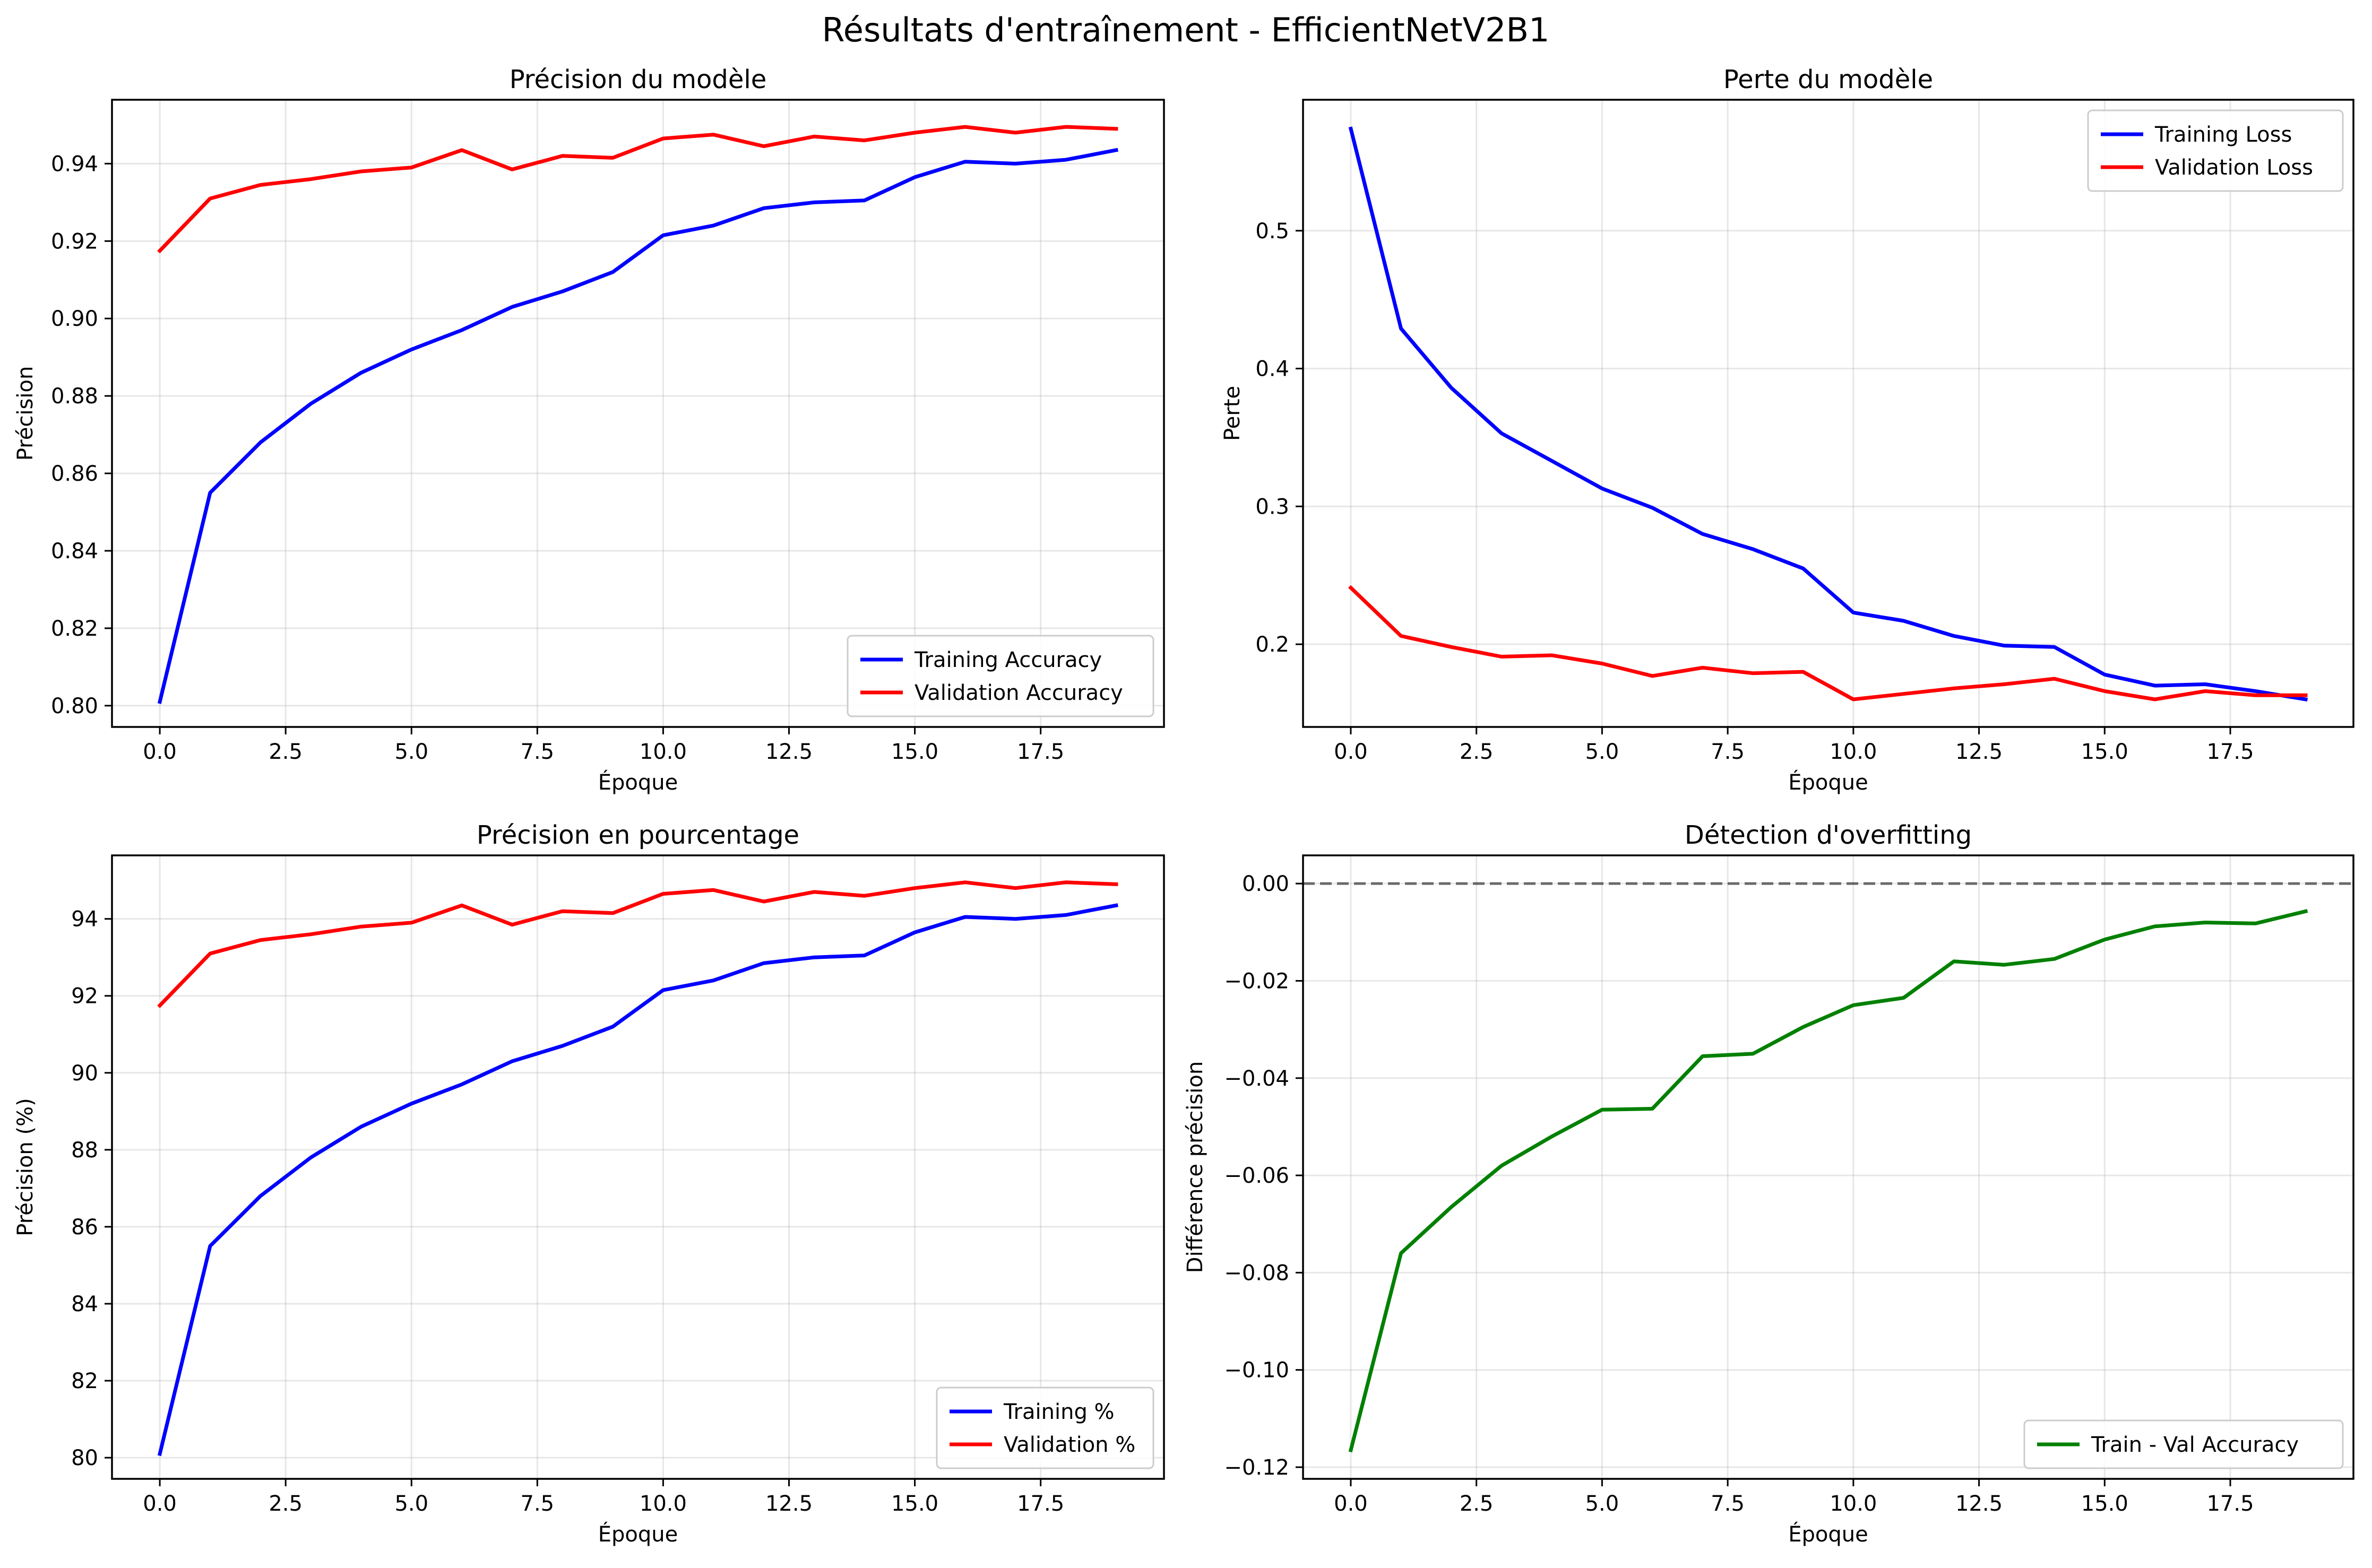 The width and height of the screenshot is (2372, 1568). What do you see at coordinates (74, 551) in the screenshot?
I see `y-tick-label: 0.84` at bounding box center [74, 551].